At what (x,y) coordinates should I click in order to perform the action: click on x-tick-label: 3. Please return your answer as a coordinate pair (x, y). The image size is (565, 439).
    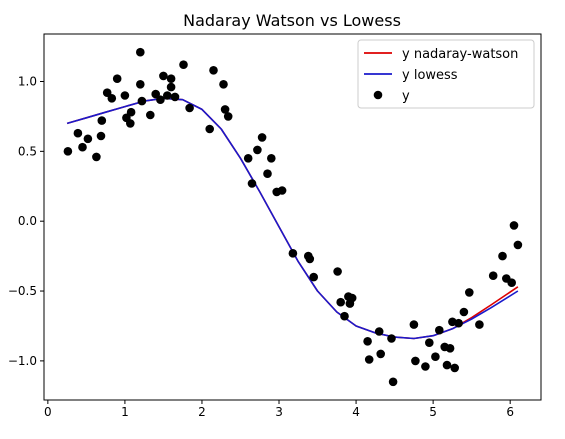
    Looking at the image, I should click on (279, 412).